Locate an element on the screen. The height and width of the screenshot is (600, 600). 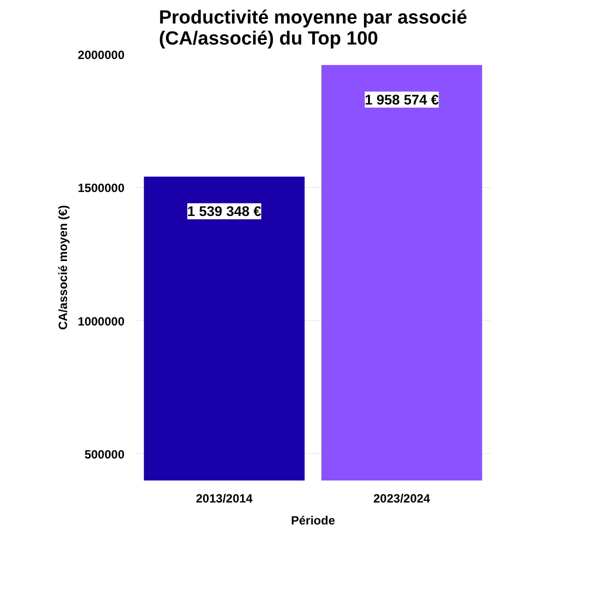
x-tick-label: 2013/2014 is located at coordinates (224, 499).